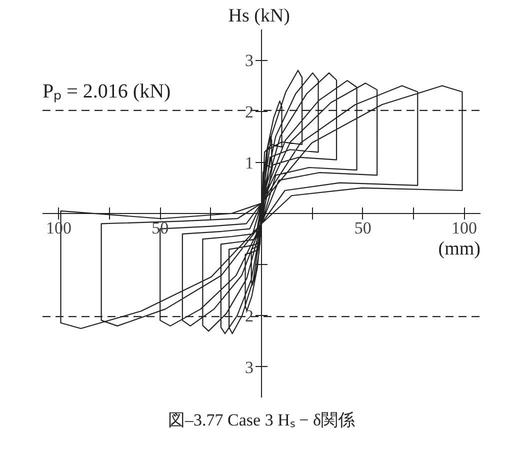 Image resolution: width=513 pixels, height=453 pixels. Describe the element at coordinates (106, 91) in the screenshot. I see `ref-line-label: Pₚ = 2.016 (kN)` at that location.